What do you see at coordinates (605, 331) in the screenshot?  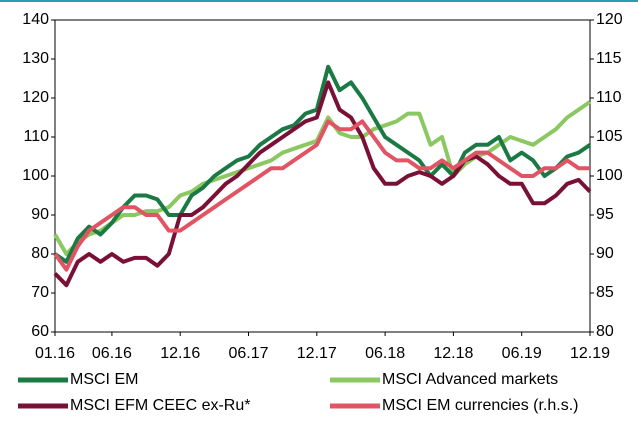 I see `y2-tick-label: 80` at bounding box center [605, 331].